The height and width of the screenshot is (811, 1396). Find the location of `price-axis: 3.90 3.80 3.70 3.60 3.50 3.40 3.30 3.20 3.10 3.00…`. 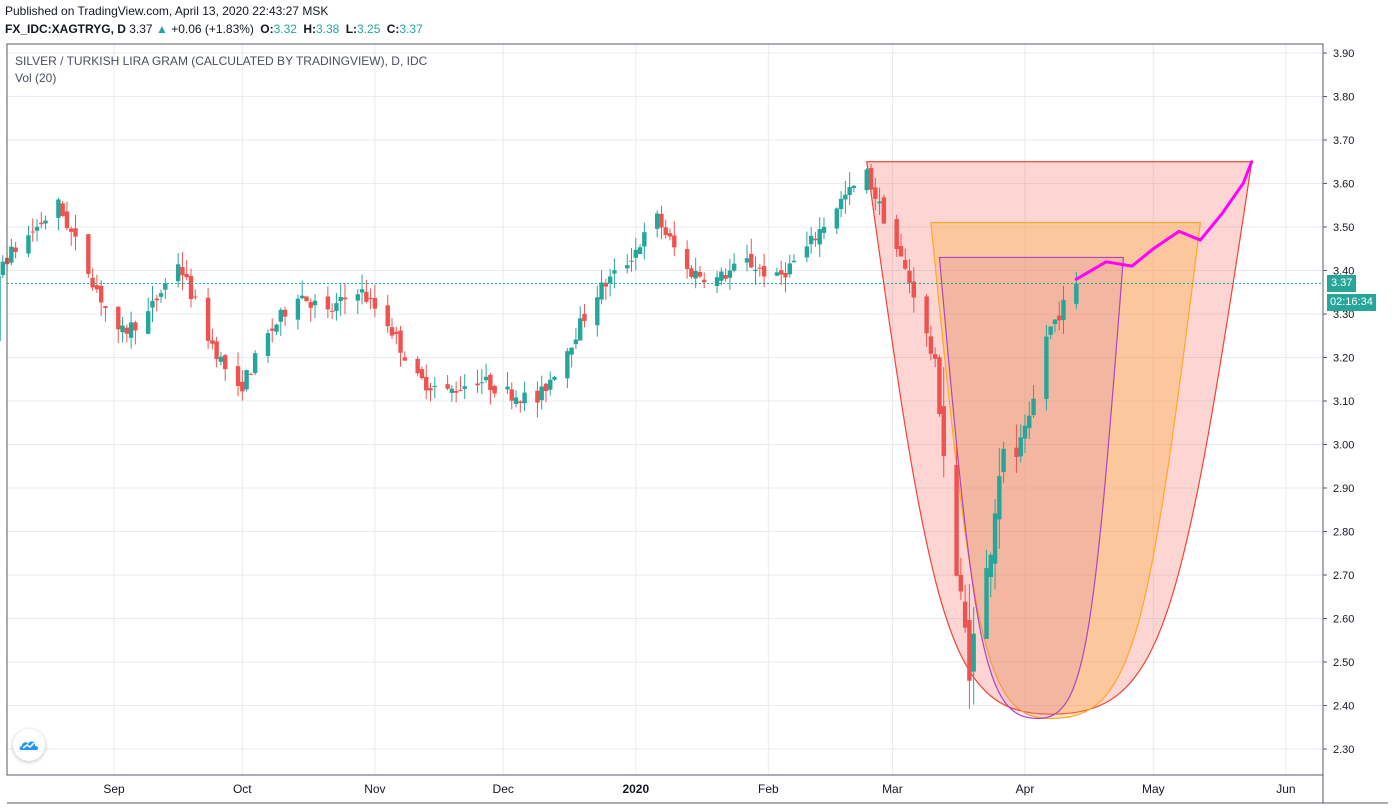

price-axis: 3.90 3.80 3.70 3.60 3.50 3.40 3.30 3.20 3.10 3.00… is located at coordinates (1338, 402).